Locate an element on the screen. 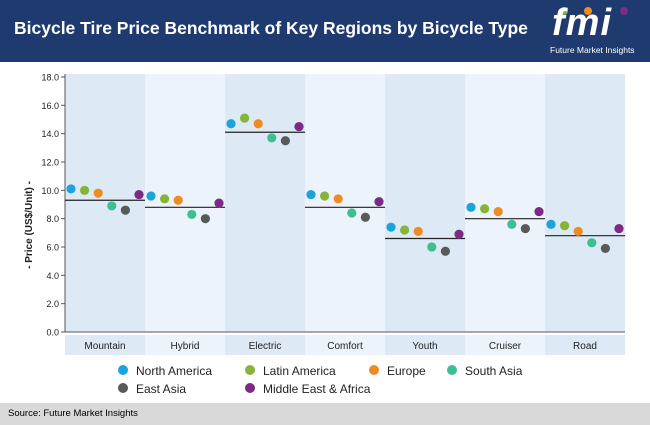 This screenshot has height=425, width=650. y-tick-label: 8.0 is located at coordinates (52, 219).